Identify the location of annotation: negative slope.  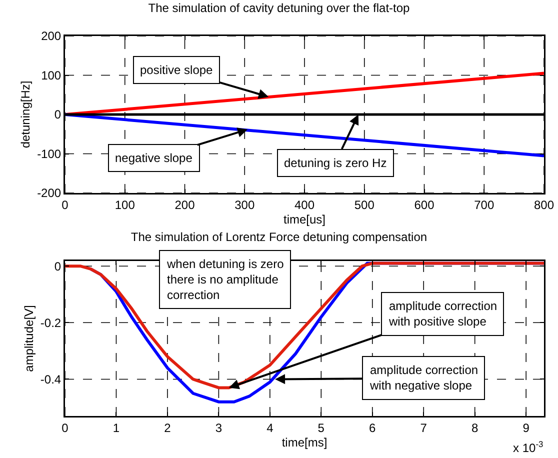
(154, 158).